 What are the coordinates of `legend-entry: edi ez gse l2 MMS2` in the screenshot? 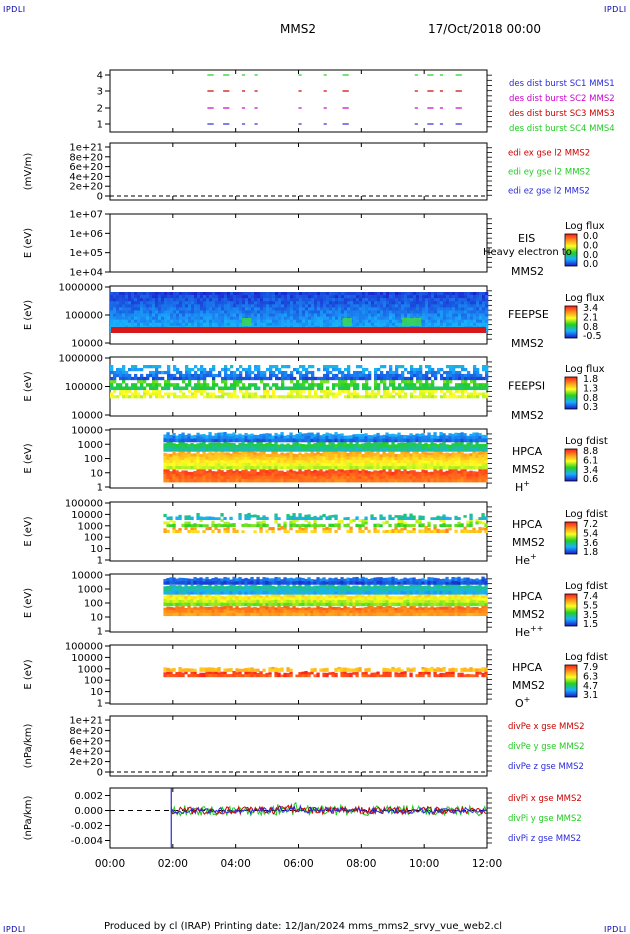 It's located at (549, 192).